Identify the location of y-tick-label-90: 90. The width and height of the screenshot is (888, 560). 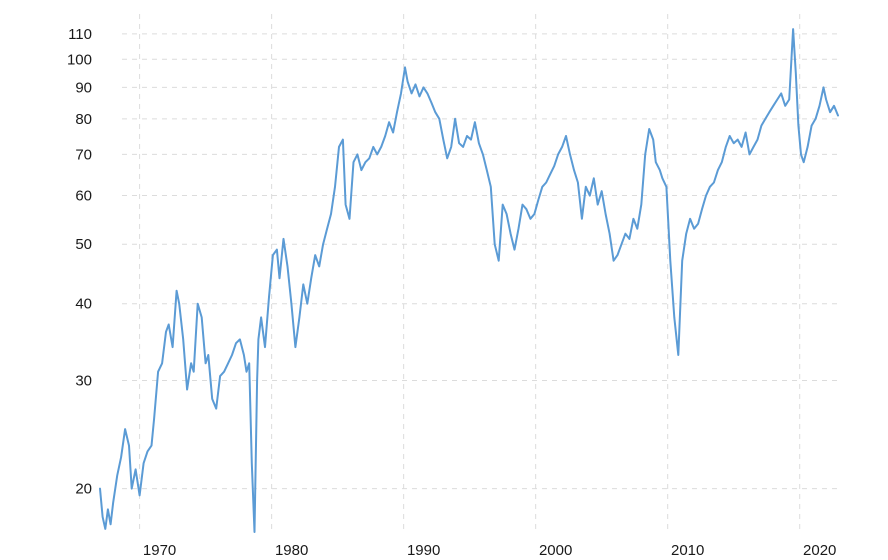
(83, 87).